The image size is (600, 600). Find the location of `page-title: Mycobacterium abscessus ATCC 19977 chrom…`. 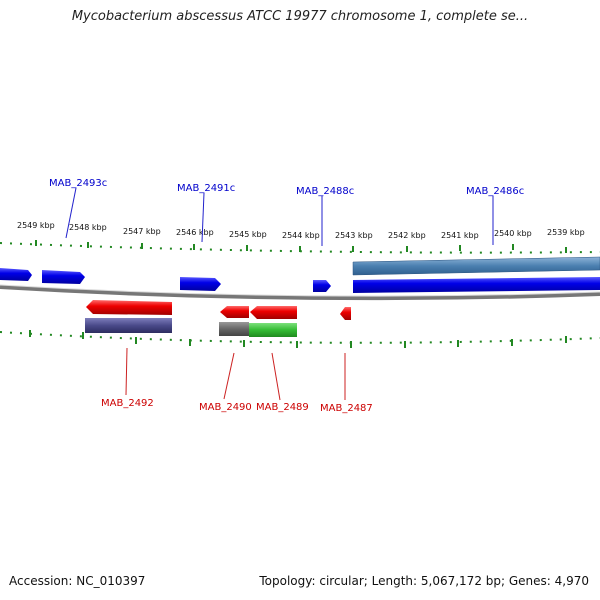

page-title: Mycobacterium abscessus ATCC 19977 chrom… is located at coordinates (300, 16).